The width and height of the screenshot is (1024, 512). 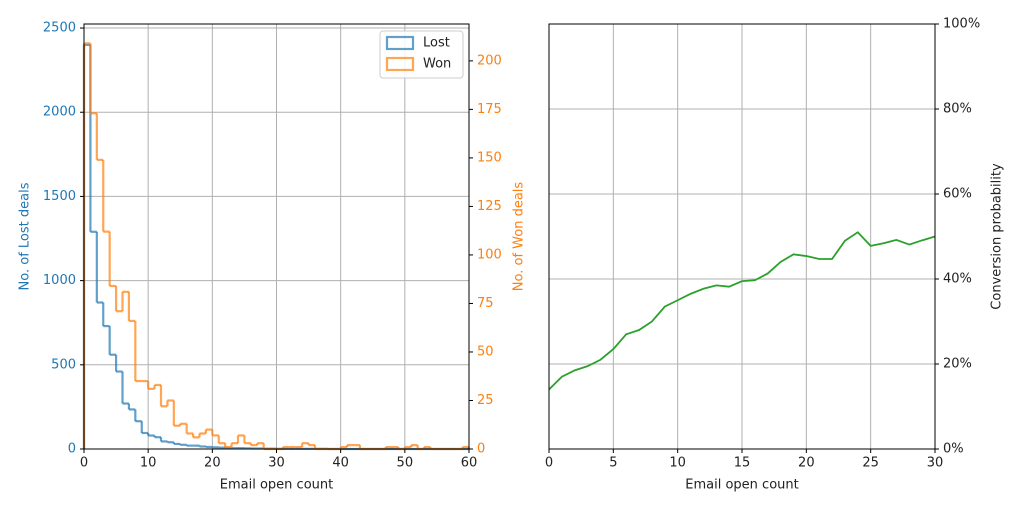 I want to click on y2-tick-label: 200, so click(x=489, y=60).